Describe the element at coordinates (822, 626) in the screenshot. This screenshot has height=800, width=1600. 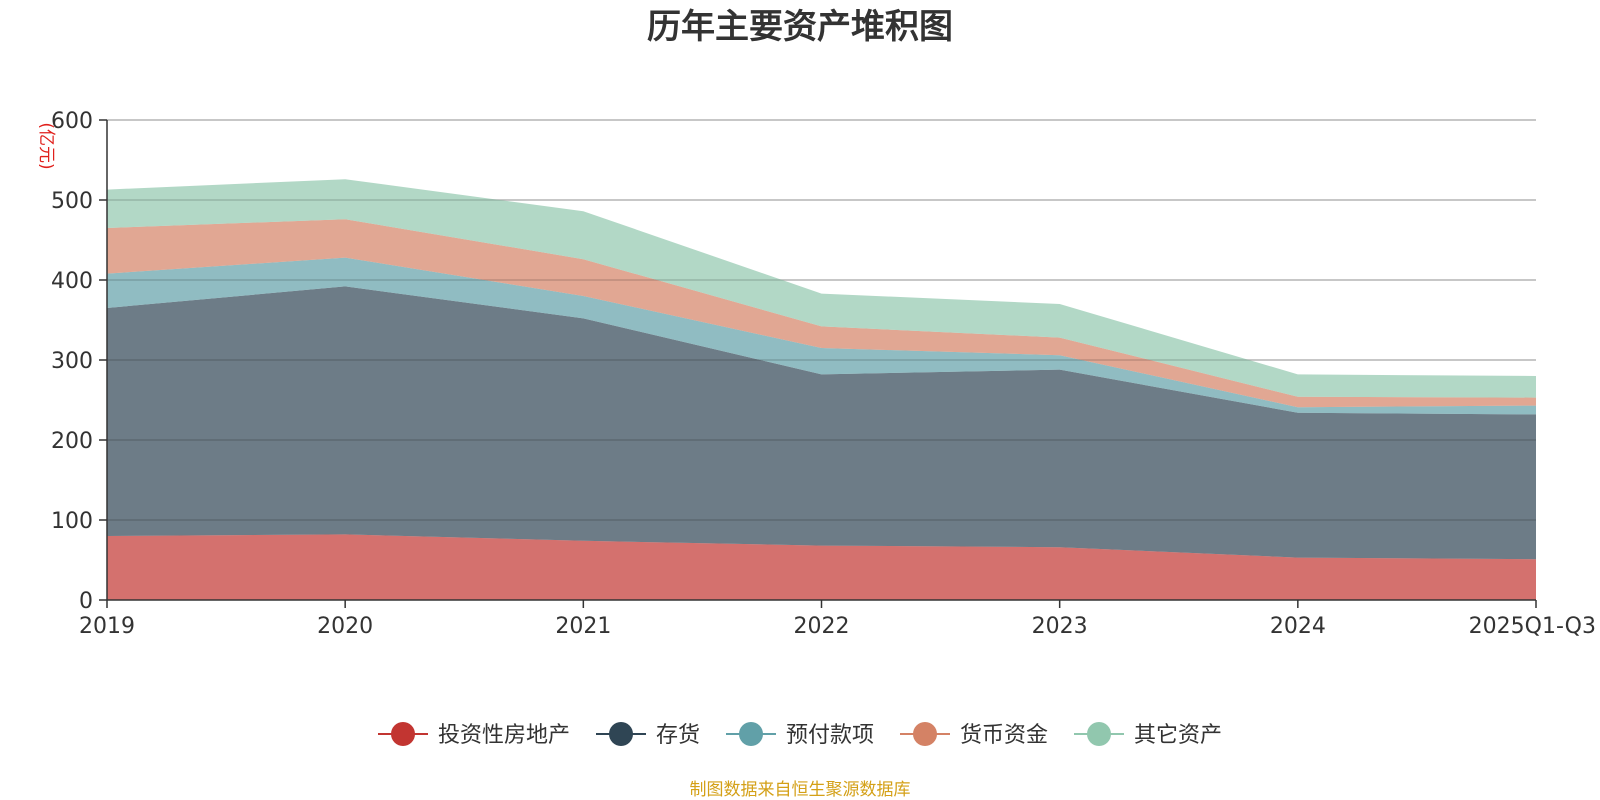
I see `x-tick-label-3: 2022` at that location.